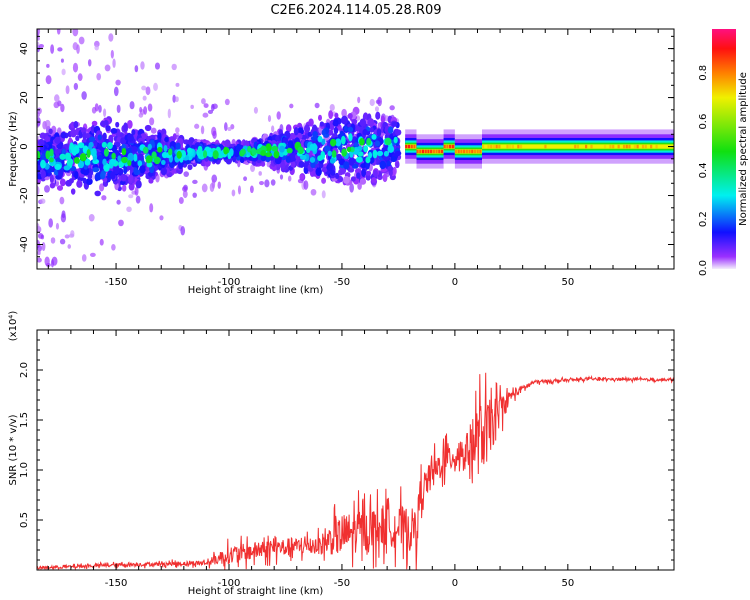 Image resolution: width=750 pixels, height=600 pixels. Describe the element at coordinates (116, 583) in the screenshot. I see `x-tick-label: -150` at that location.